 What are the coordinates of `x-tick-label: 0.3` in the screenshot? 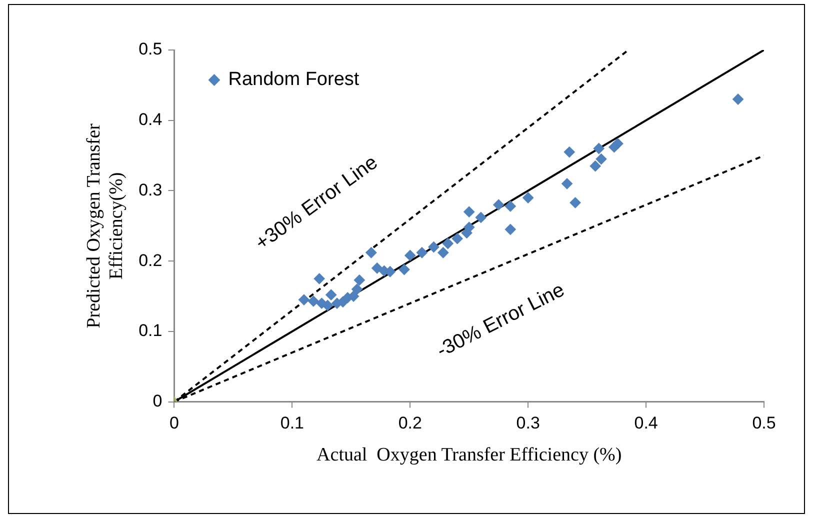 It's located at (528, 423).